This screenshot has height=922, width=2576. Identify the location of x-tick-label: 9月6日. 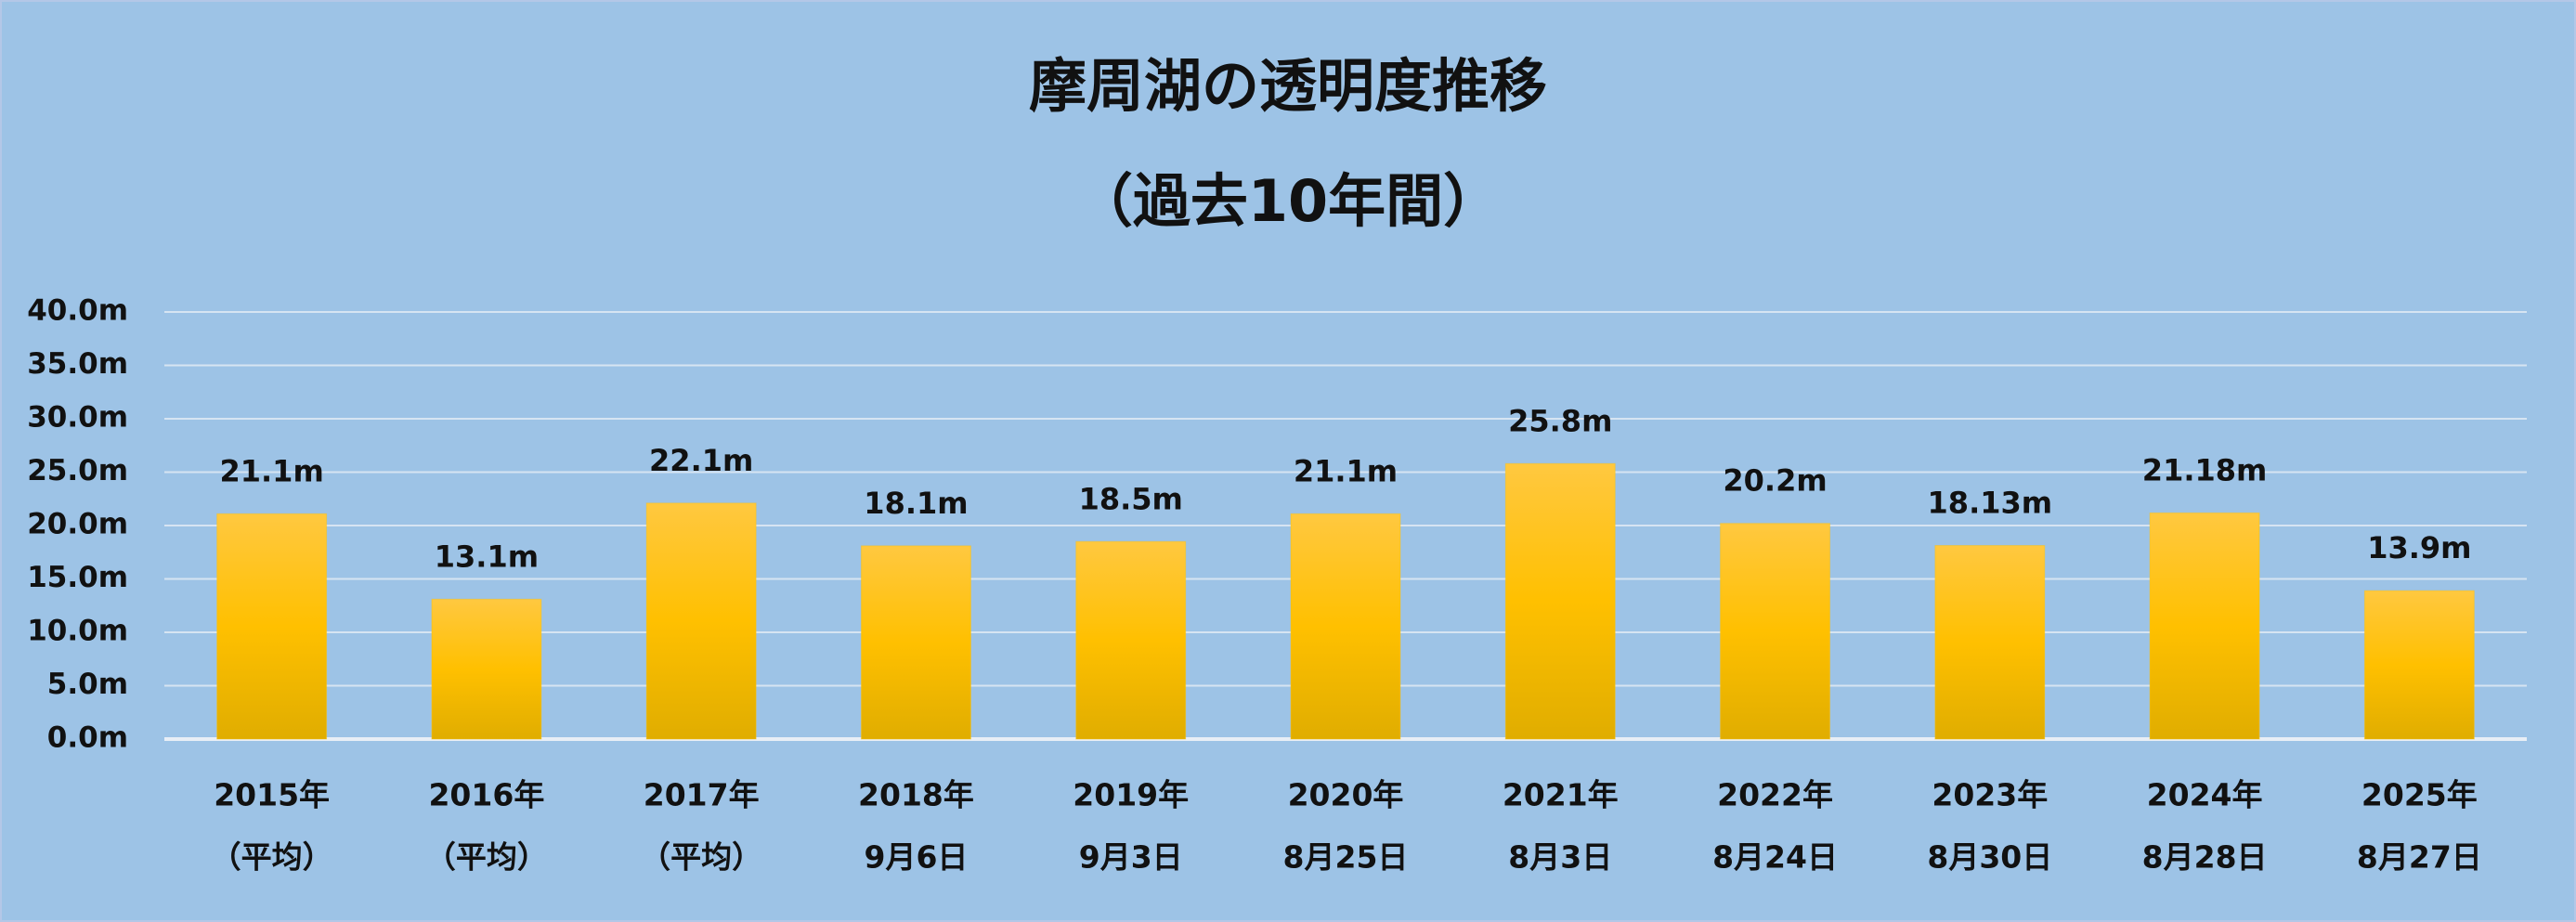
(916, 857).